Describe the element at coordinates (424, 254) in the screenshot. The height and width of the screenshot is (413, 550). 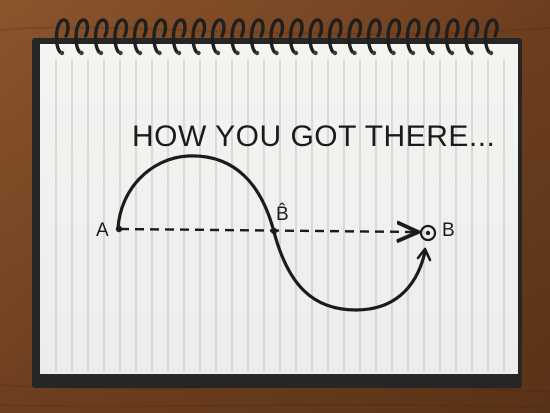
I see `curve-arrowhead` at that location.